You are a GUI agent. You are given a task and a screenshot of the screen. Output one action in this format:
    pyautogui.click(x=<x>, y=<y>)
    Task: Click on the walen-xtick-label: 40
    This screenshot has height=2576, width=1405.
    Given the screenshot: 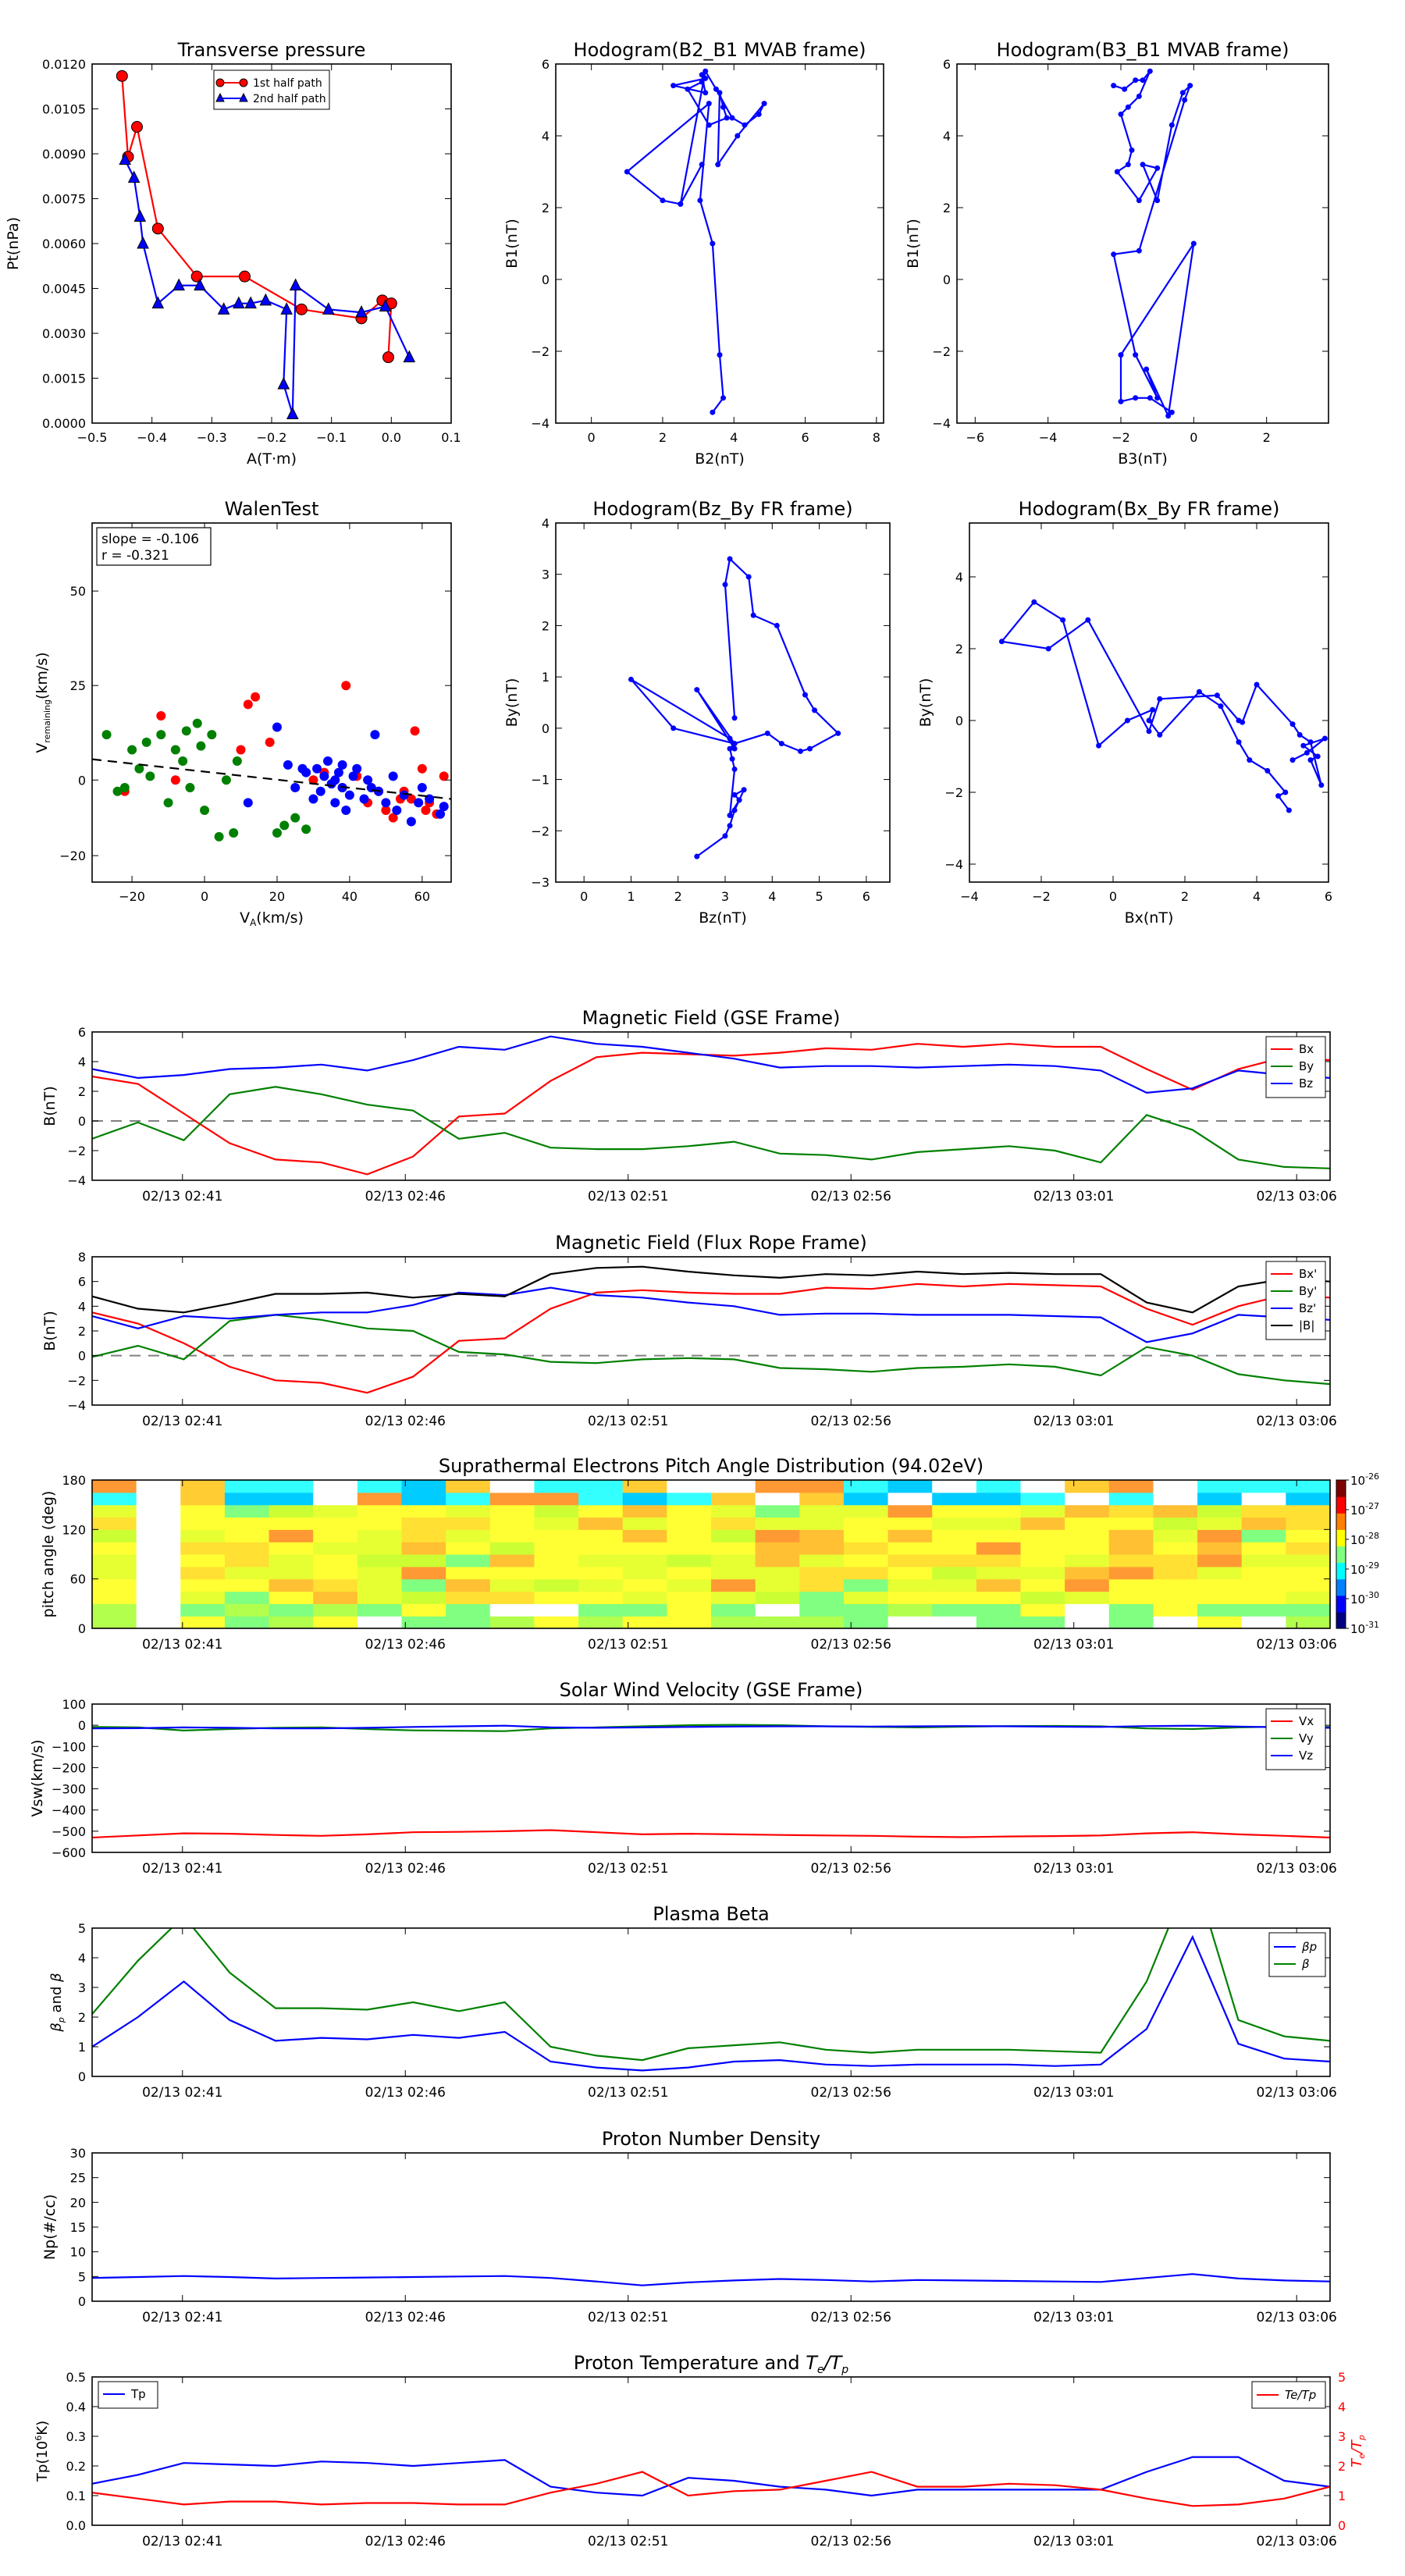 What is the action you would take?
    pyautogui.click(x=349, y=896)
    